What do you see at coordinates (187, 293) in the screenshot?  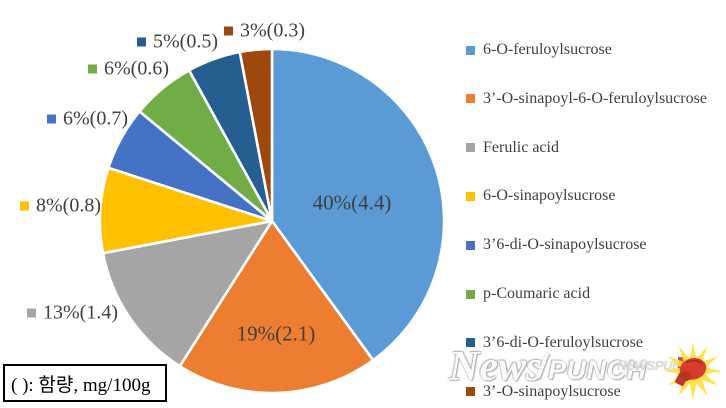 I see `pie-slice-ferulic-acid` at bounding box center [187, 293].